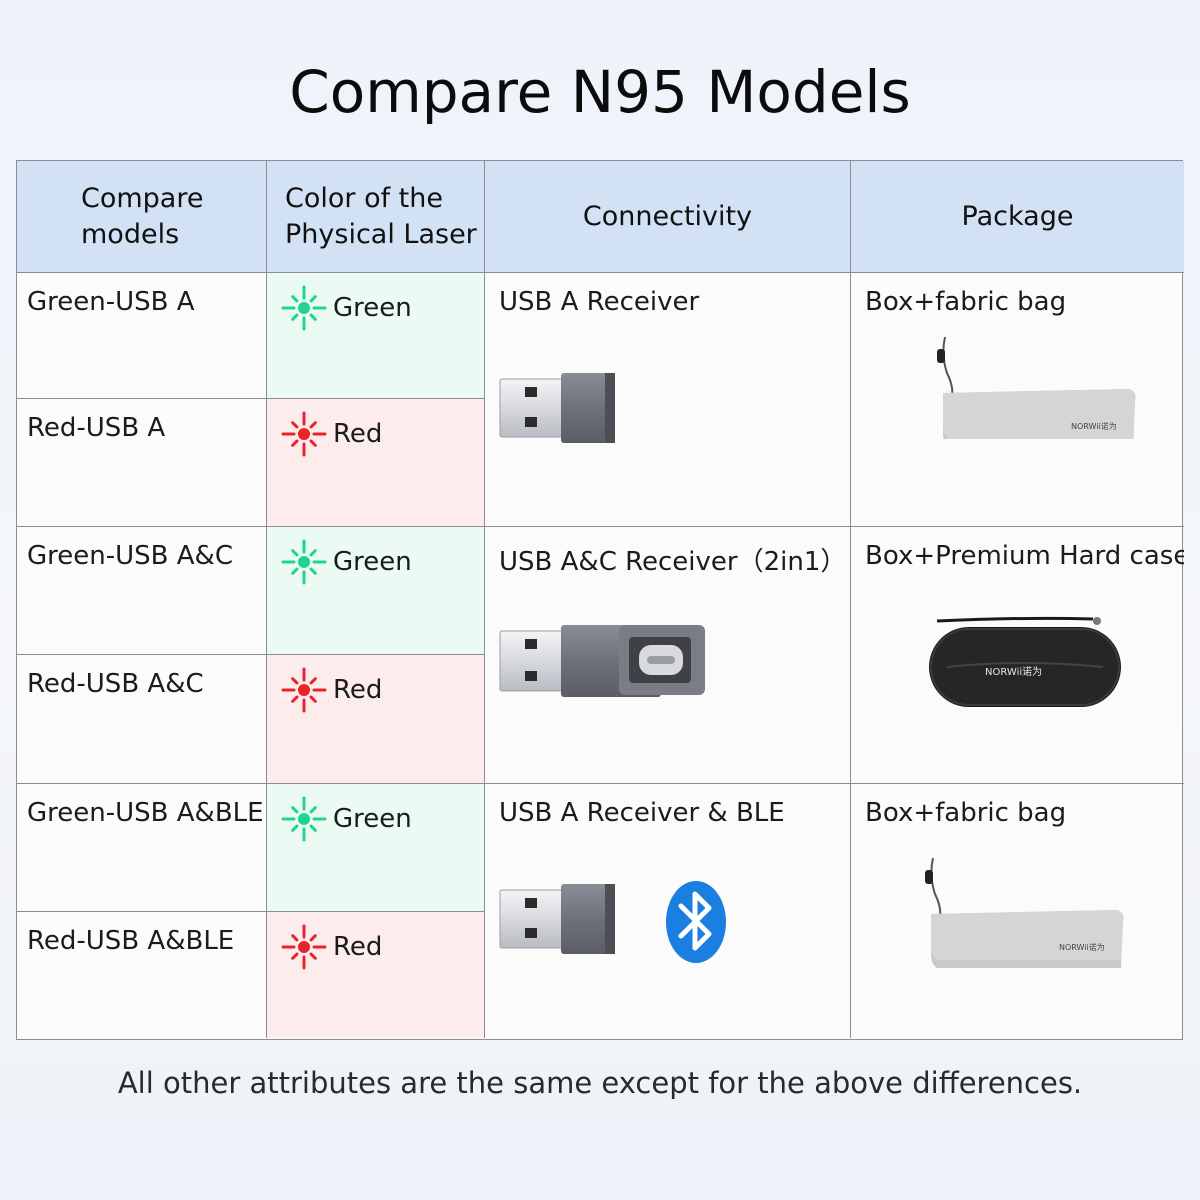 This screenshot has height=1200, width=1200. Describe the element at coordinates (96, 428) in the screenshot. I see `model-name: Red-USB A` at that location.